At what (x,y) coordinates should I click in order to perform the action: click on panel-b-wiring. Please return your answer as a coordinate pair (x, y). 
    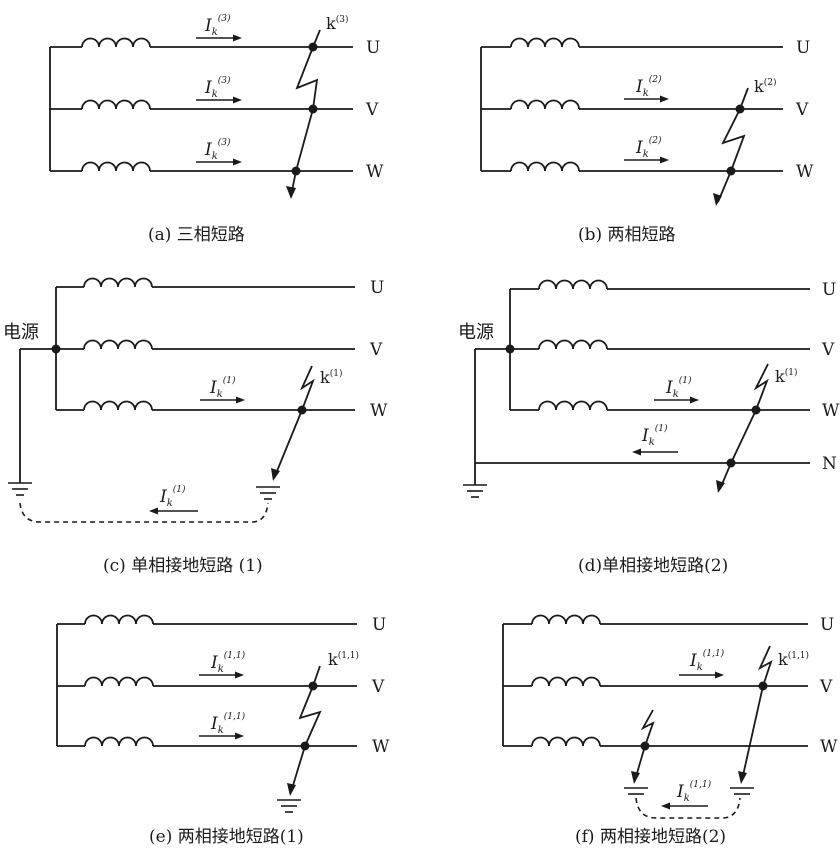
    Looking at the image, I should click on (631, 104).